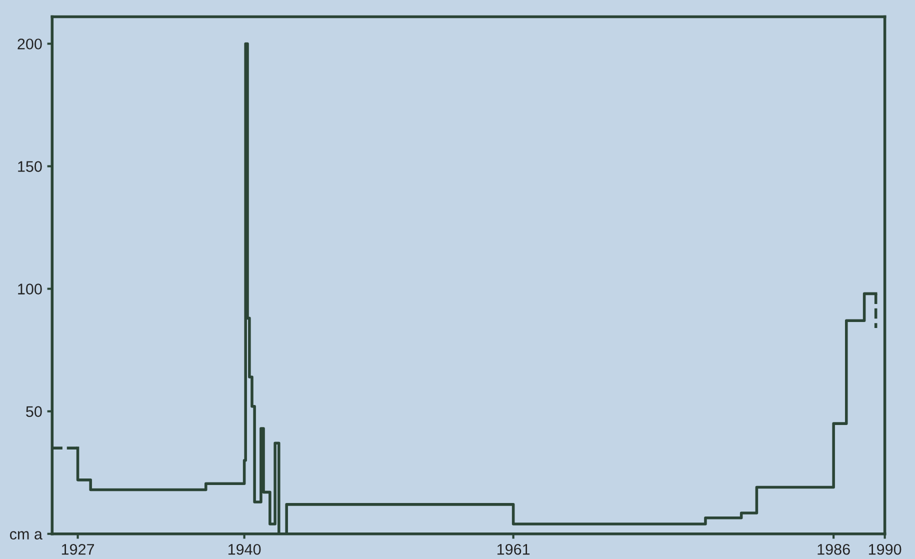 The height and width of the screenshot is (559, 915). What do you see at coordinates (30, 166) in the screenshot?
I see `y-tick-label: 150` at bounding box center [30, 166].